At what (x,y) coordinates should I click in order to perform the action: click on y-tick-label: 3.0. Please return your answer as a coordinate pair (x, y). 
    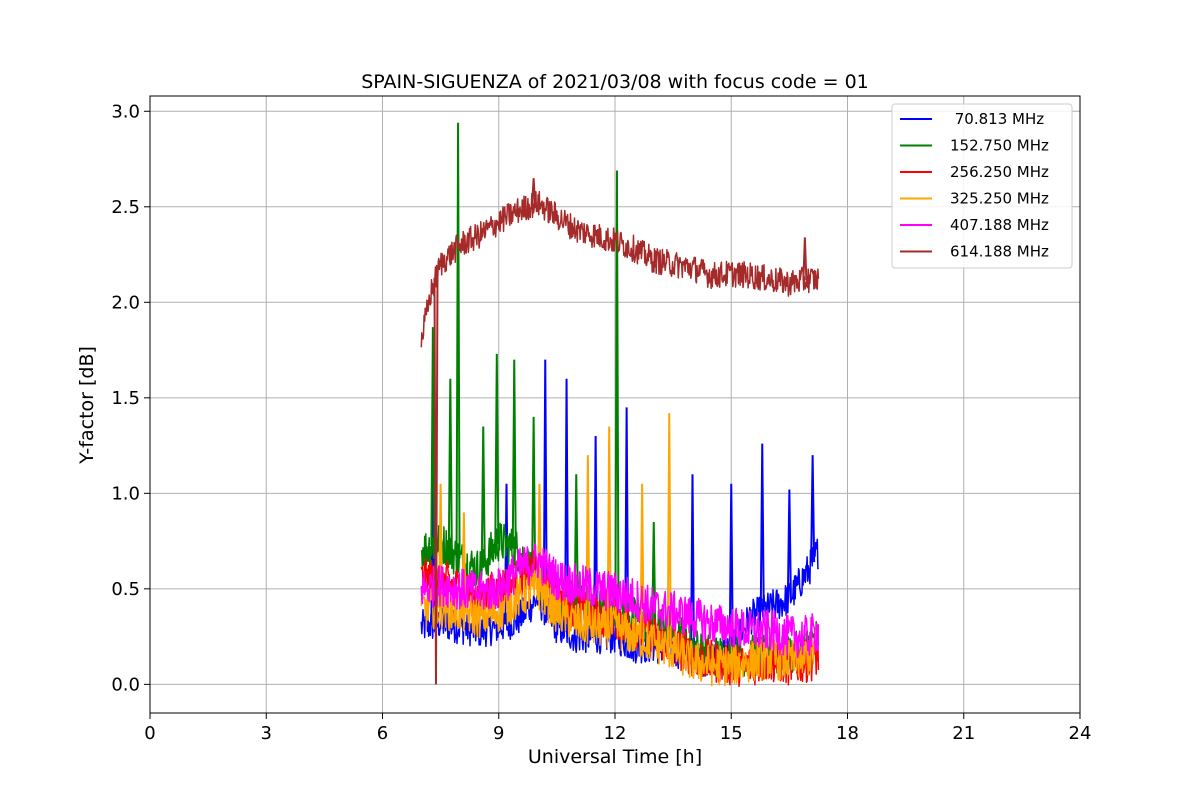
    Looking at the image, I should click on (125, 111).